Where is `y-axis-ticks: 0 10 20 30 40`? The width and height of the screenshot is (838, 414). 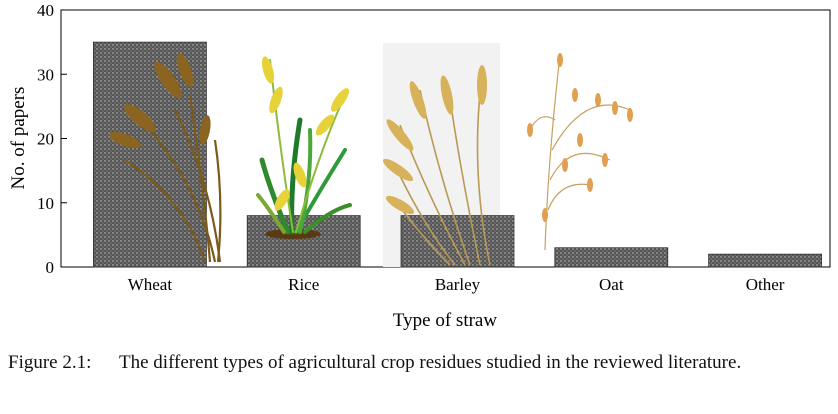
y-axis-ticks: 0 10 20 30 40 is located at coordinates (52, 139).